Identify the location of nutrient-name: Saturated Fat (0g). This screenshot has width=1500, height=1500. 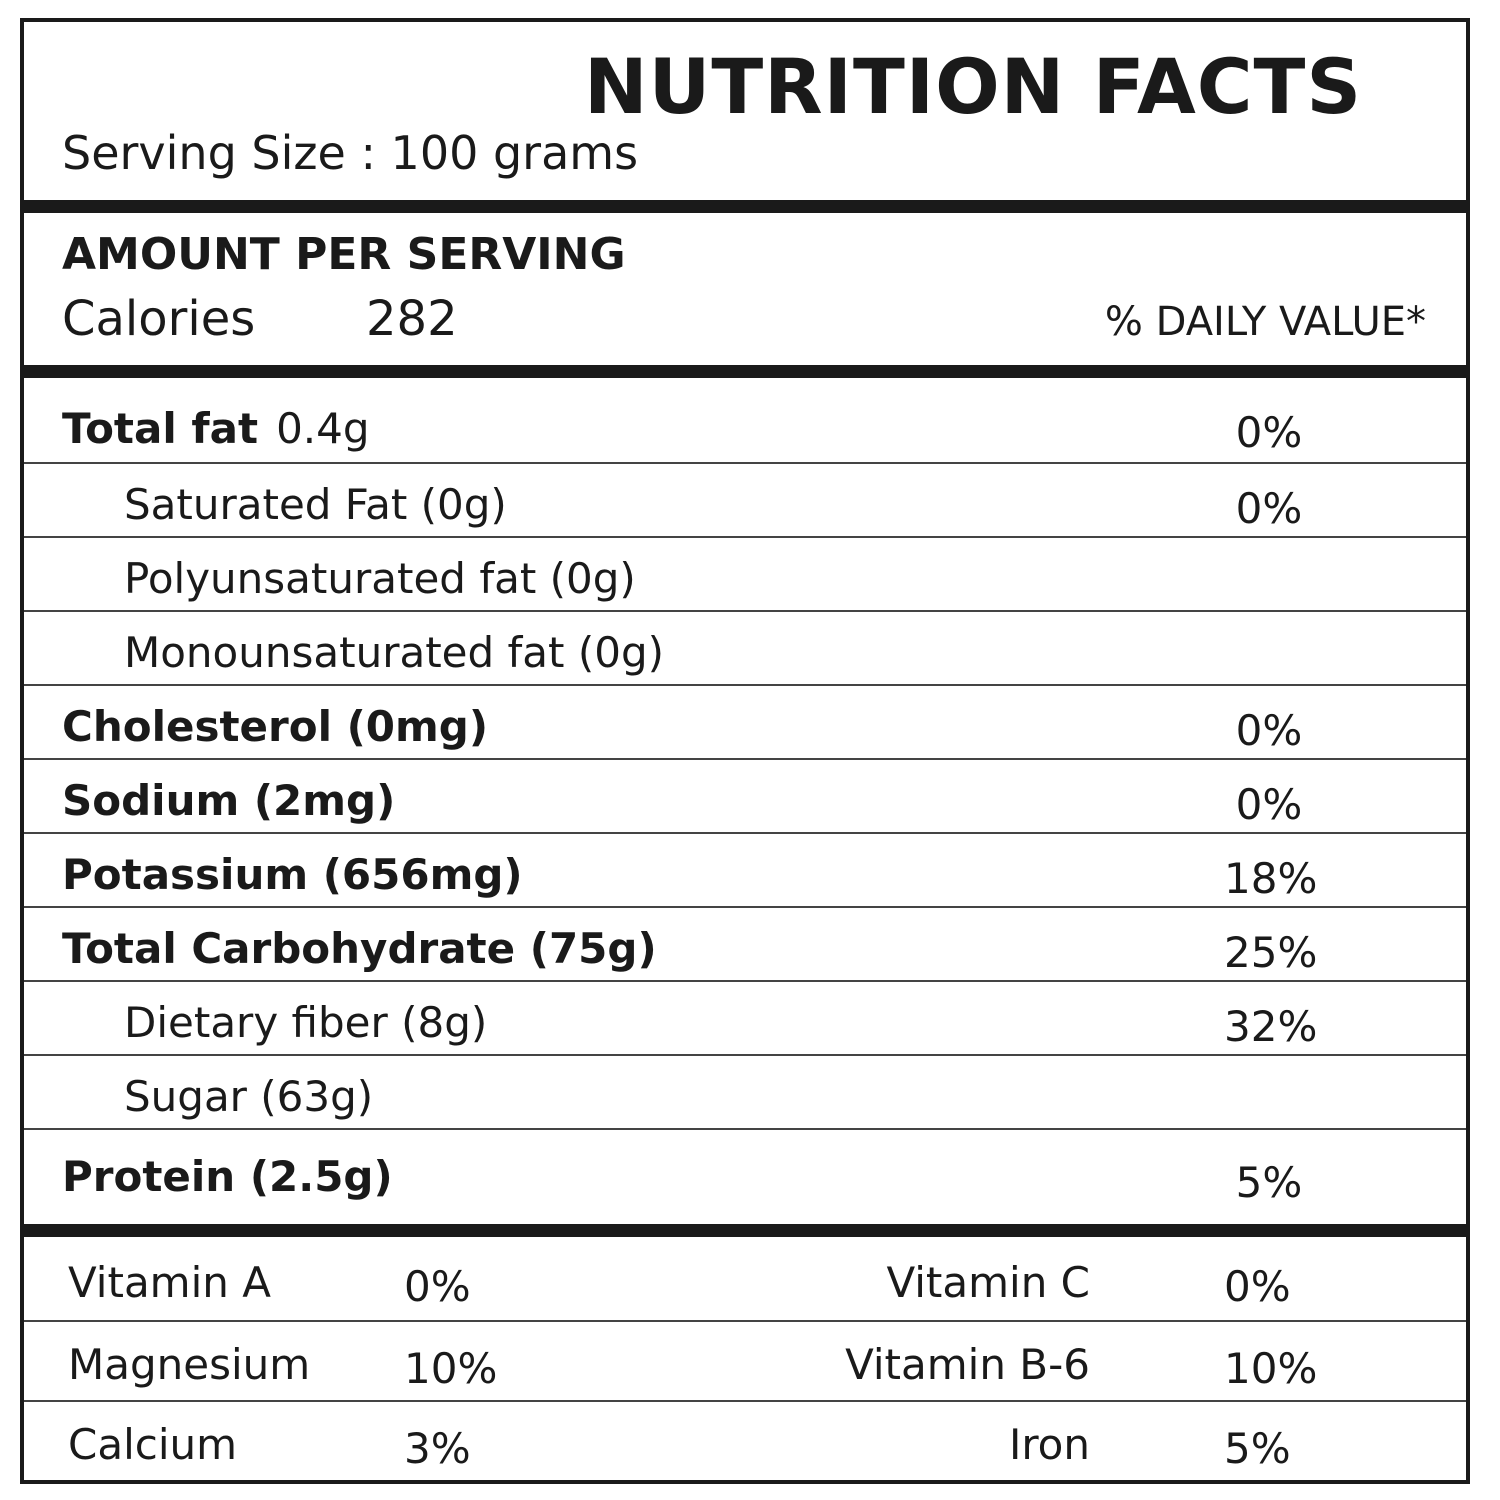
(315, 504).